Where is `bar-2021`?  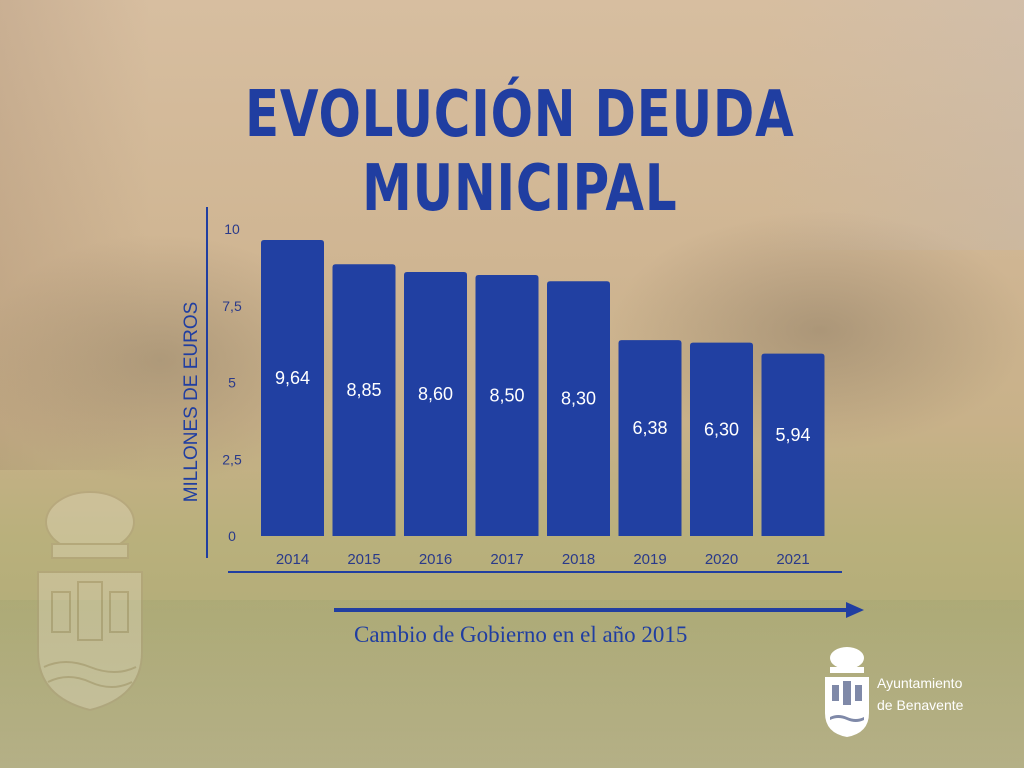
bar-2021 is located at coordinates (793, 444).